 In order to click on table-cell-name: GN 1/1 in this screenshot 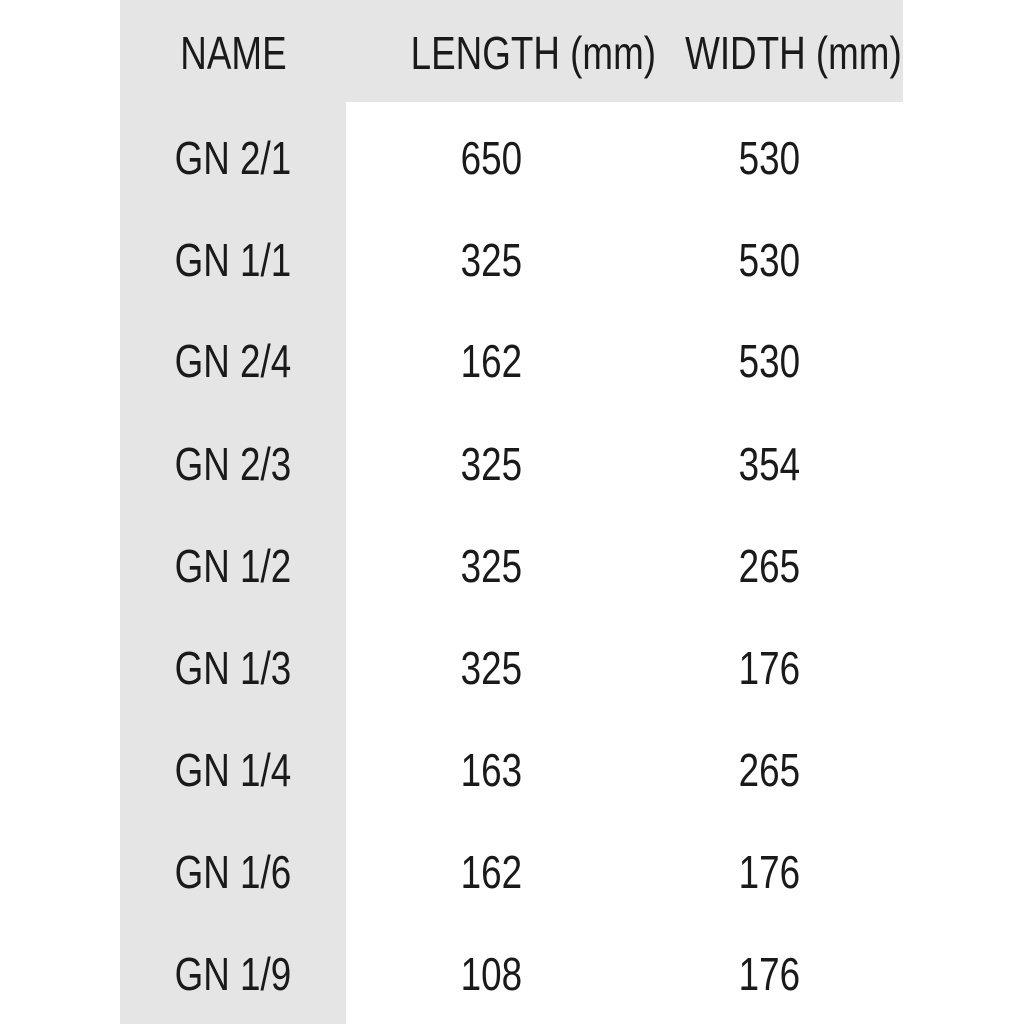, I will do `click(233, 260)`.